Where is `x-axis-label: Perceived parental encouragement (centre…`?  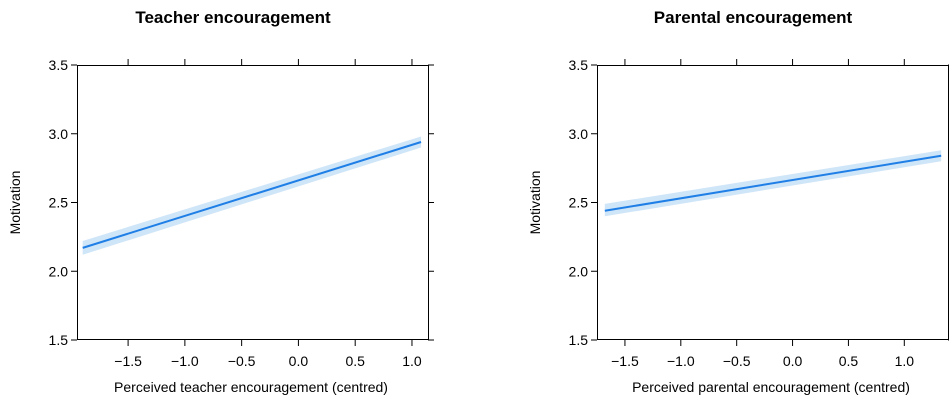 x-axis-label: Perceived parental encouragement (centre… is located at coordinates (771, 387).